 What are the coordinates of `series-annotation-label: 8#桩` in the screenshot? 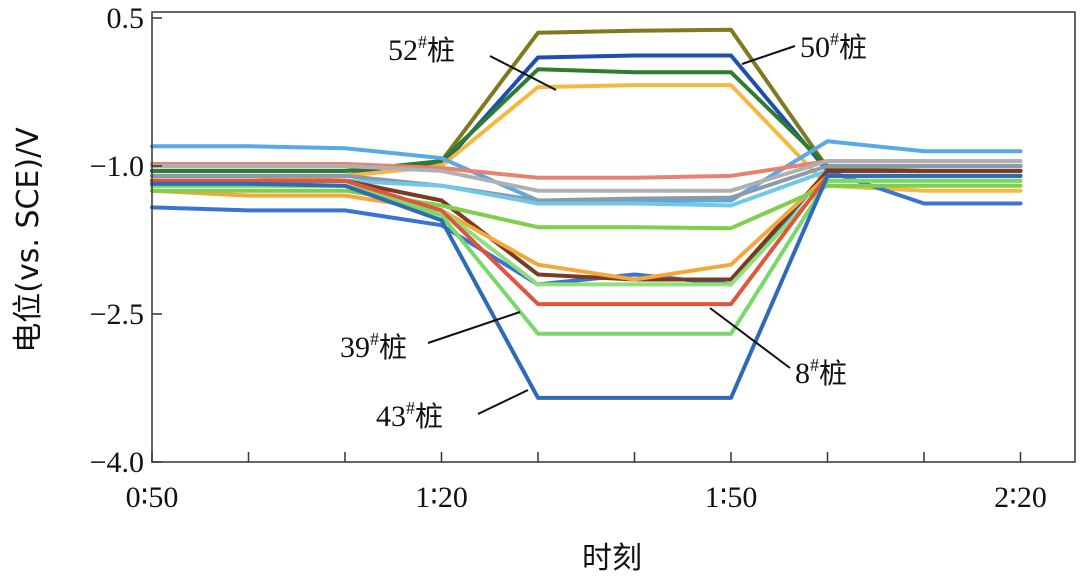 It's located at (821, 372).